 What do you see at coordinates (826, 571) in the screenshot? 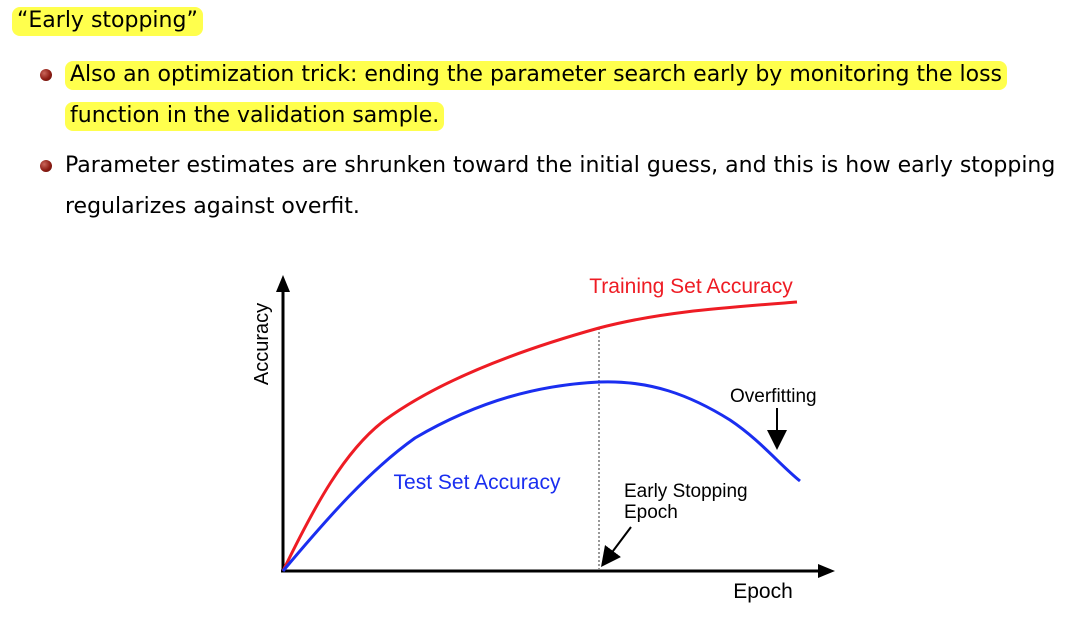
I see `x-axis-arrow-icon` at bounding box center [826, 571].